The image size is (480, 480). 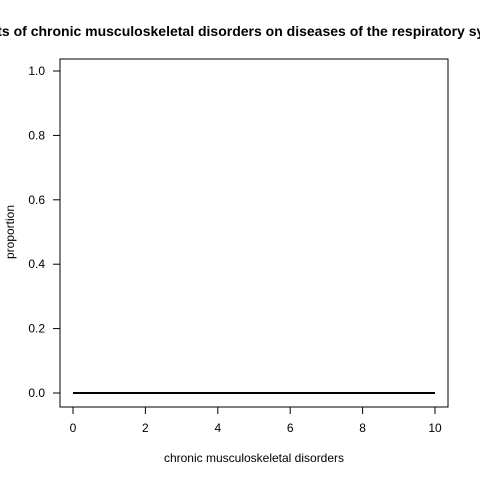 What do you see at coordinates (254, 458) in the screenshot?
I see `x-axis-label: chronic musculoskeletal disorders` at bounding box center [254, 458].